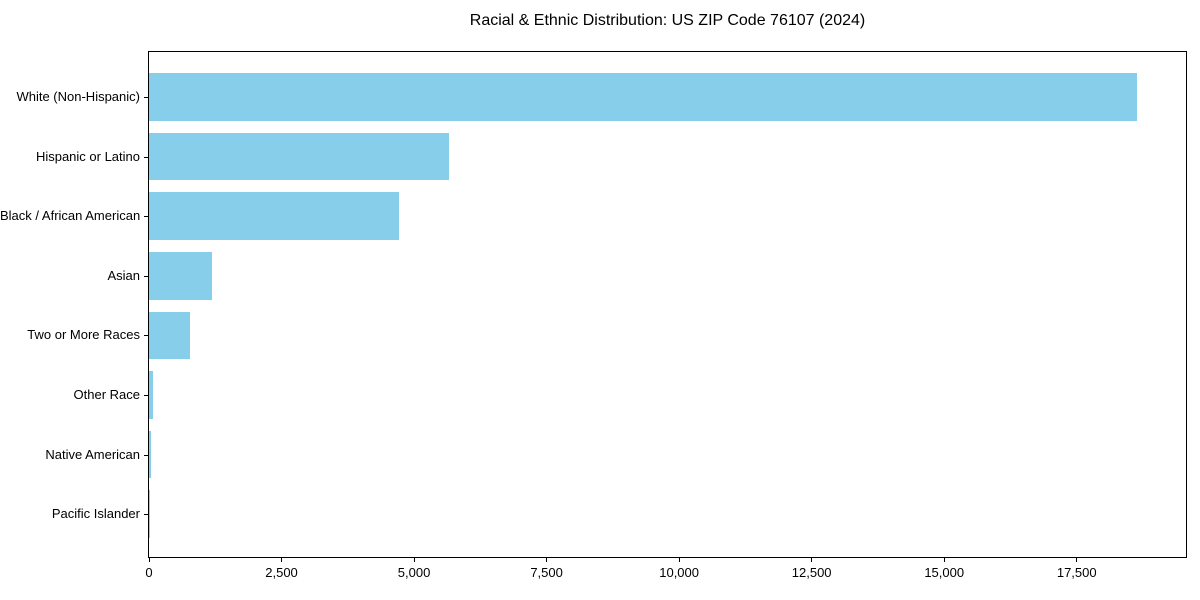 The width and height of the screenshot is (1200, 600). What do you see at coordinates (281, 572) in the screenshot?
I see `x-tick-label: 2,500` at bounding box center [281, 572].